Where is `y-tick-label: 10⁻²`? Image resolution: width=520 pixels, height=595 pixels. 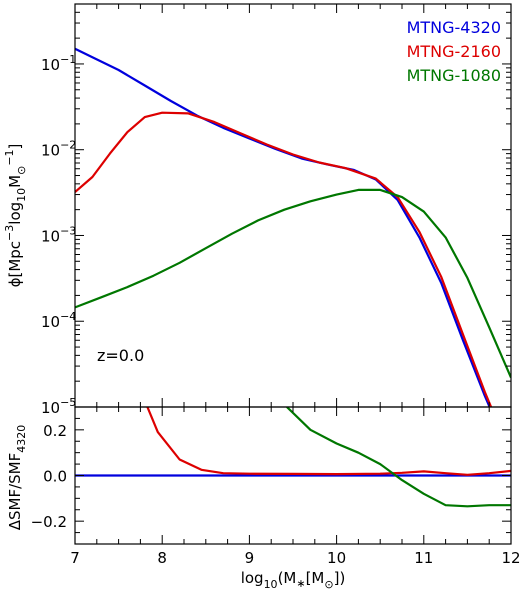
y-tick-label: 10⁻² is located at coordinates (58, 149).